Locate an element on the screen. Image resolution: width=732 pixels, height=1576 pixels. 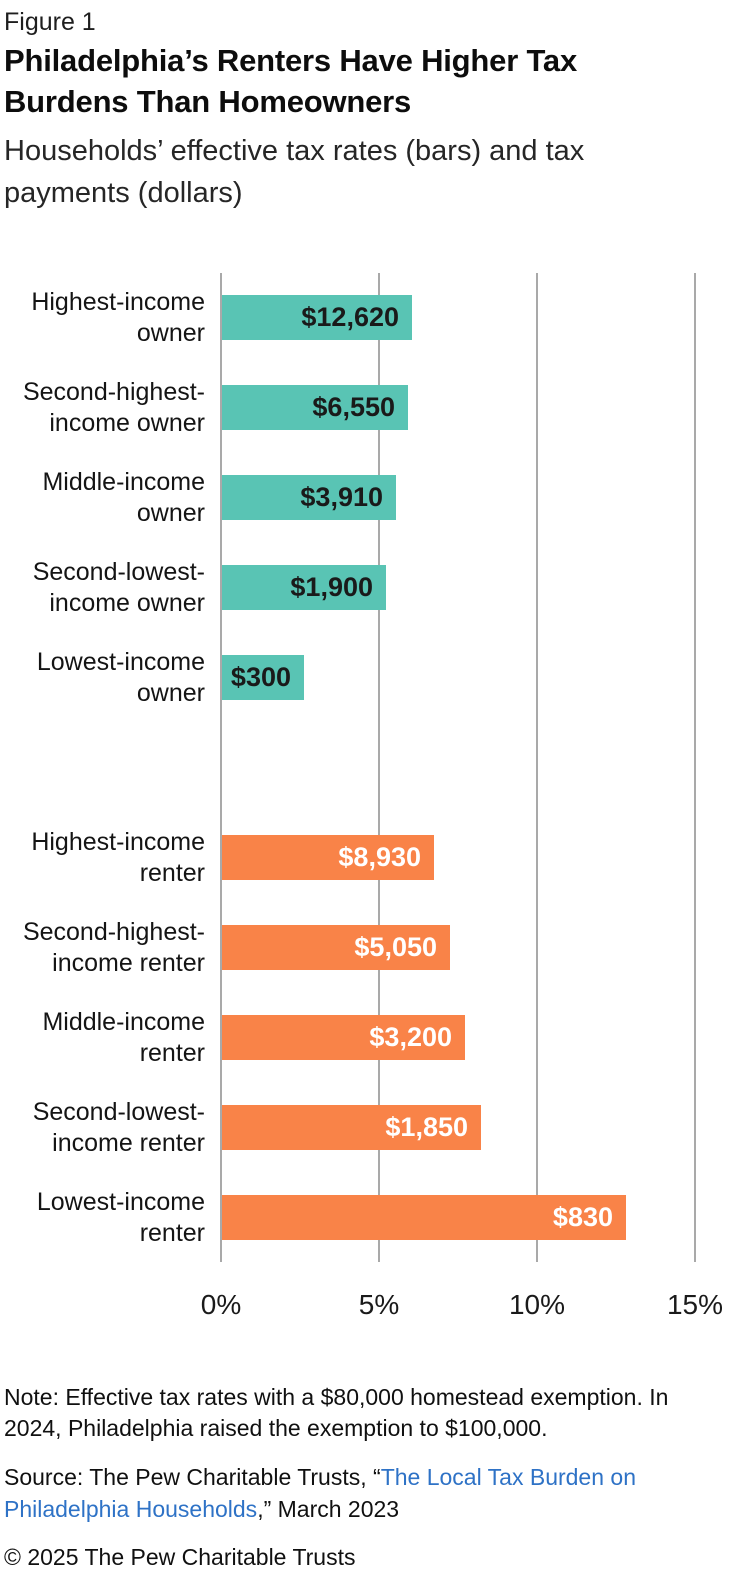
bar-second-lowest-income-owner: $1,900 is located at coordinates (304, 587).